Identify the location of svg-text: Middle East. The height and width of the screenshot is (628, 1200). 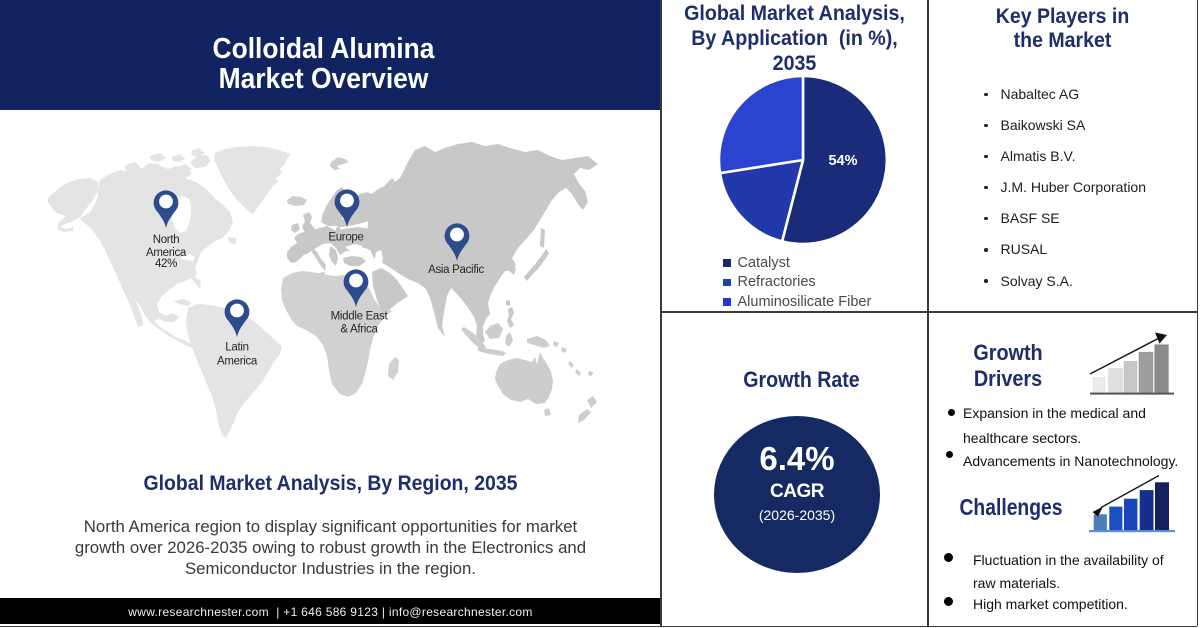
(360, 317).